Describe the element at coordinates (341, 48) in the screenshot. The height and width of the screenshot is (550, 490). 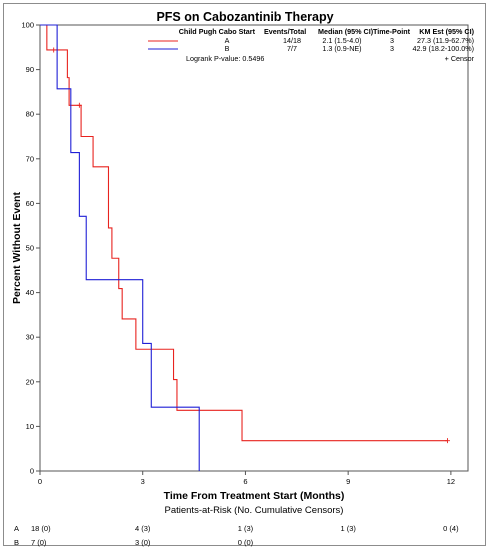
I see `legend-b-median: 1.3 (0.9-NE)` at that location.